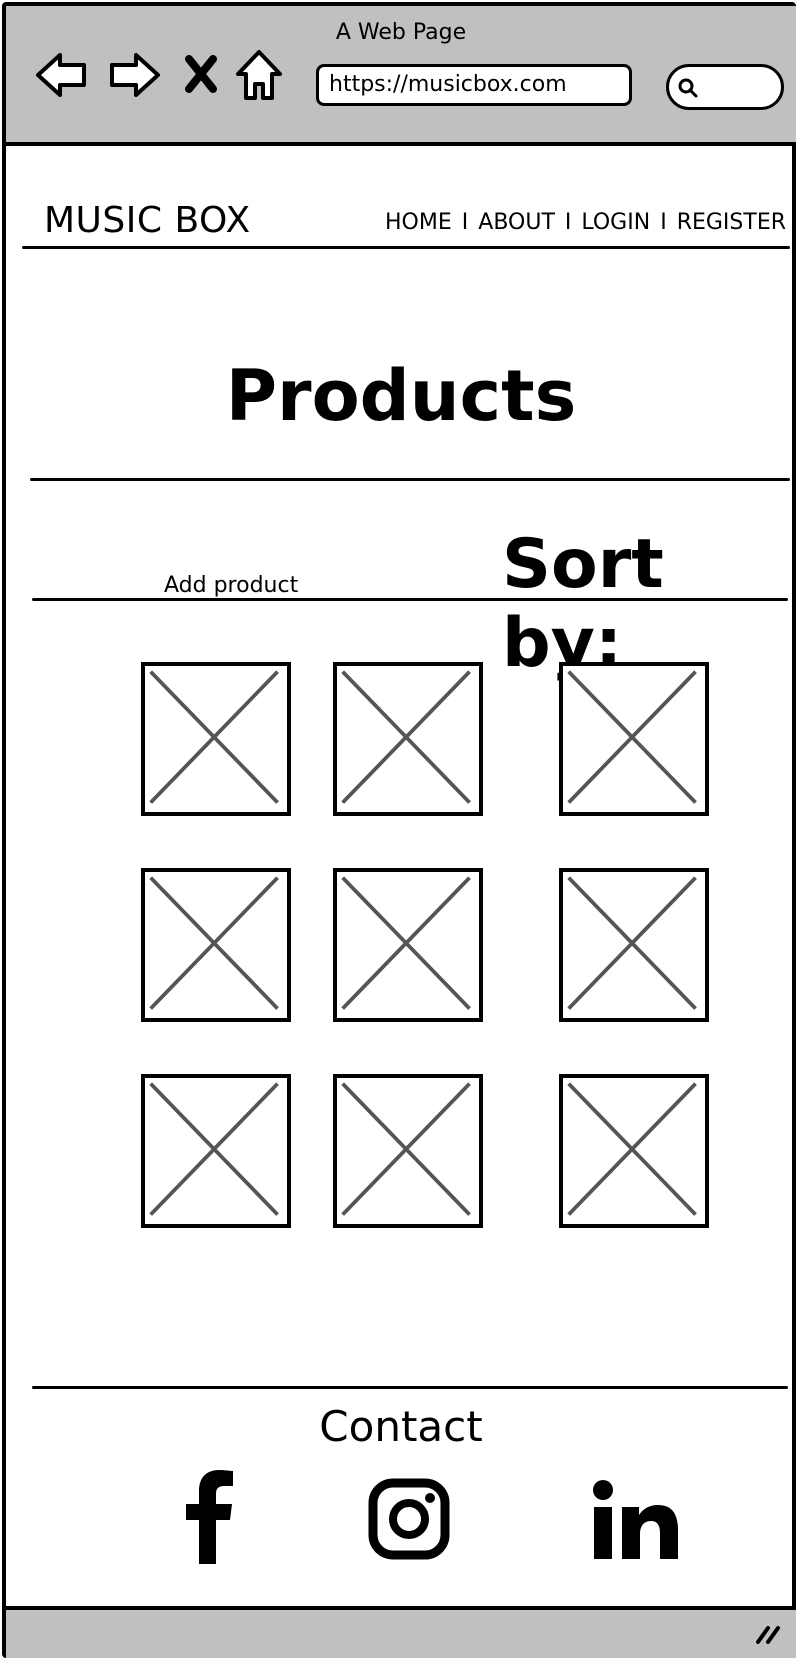 The height and width of the screenshot is (1664, 802). Describe the element at coordinates (616, 222) in the screenshot. I see `nav-link-login: LOGIN` at that location.